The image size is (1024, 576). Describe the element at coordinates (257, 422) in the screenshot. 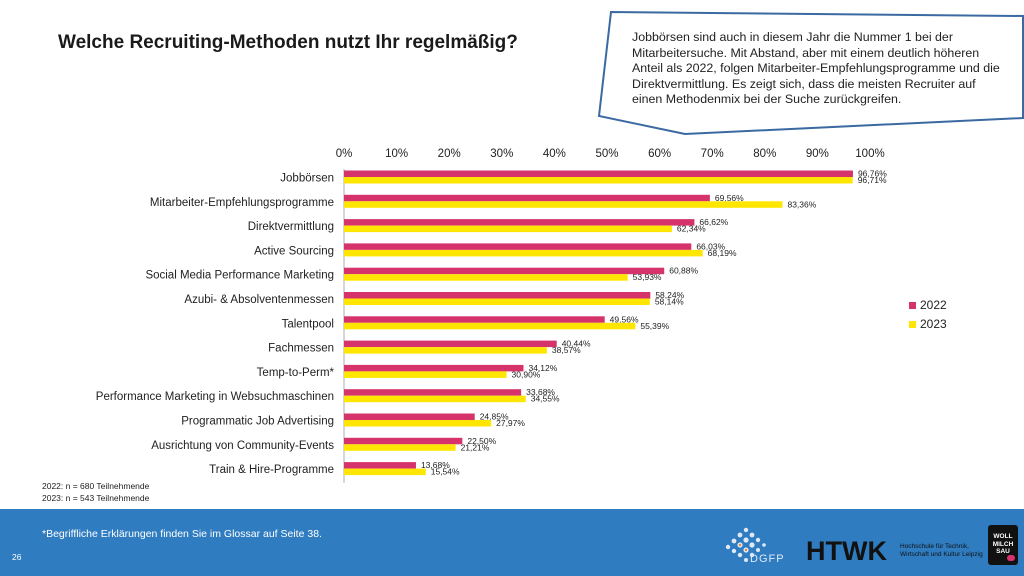

I see `category-label: Programmatic Job Advertising` at that location.